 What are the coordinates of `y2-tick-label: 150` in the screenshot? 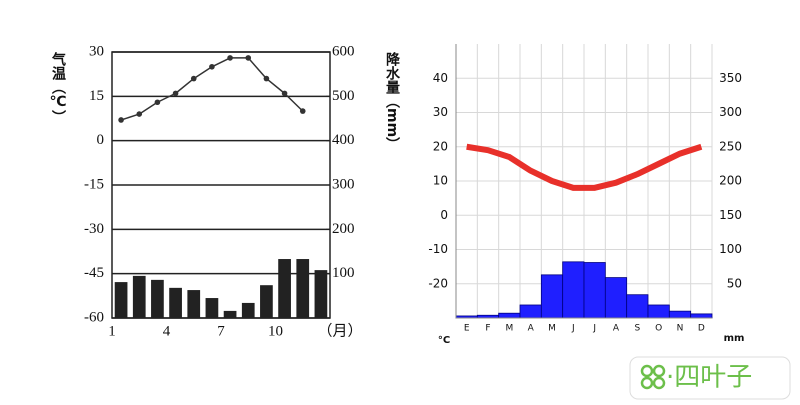 It's located at (730, 215).